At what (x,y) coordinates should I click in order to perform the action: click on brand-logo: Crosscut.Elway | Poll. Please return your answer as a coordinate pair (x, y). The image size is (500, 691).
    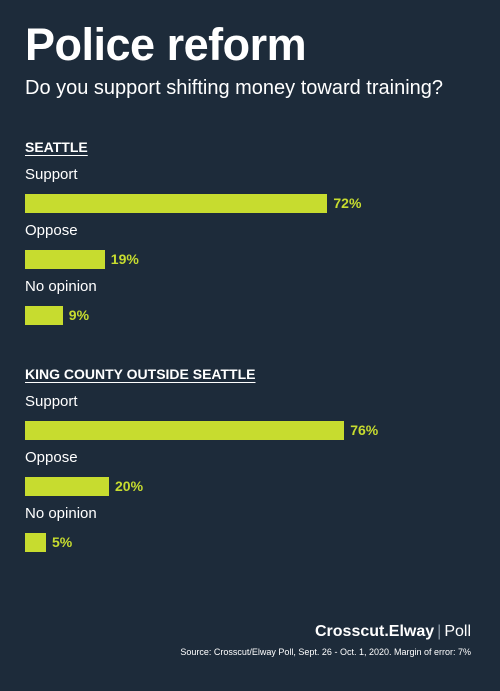
    Looking at the image, I should click on (393, 632).